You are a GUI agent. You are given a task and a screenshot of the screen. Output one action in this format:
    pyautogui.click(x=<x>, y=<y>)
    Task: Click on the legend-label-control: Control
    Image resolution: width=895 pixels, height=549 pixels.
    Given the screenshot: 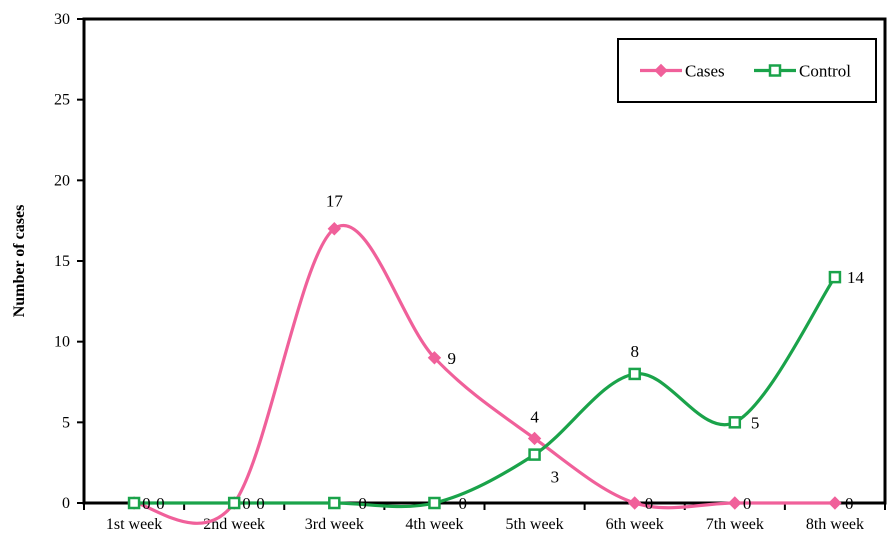 What is the action you would take?
    pyautogui.click(x=825, y=71)
    